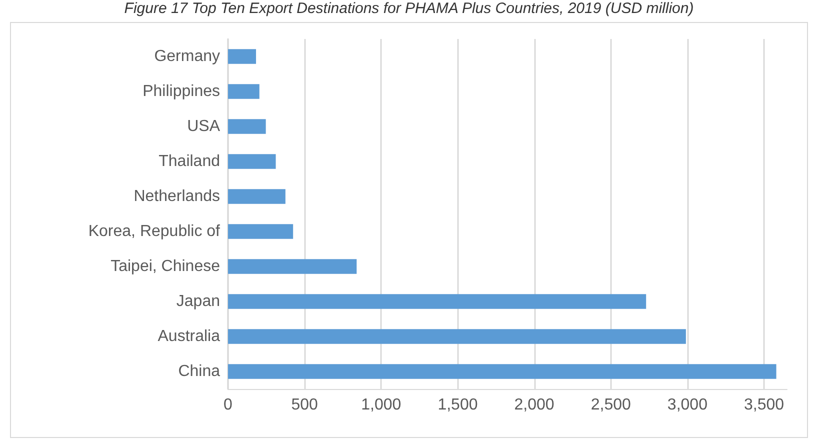 The image size is (818, 443). Describe the element at coordinates (381, 405) in the screenshot. I see `x-tick-label: 1,000` at that location.